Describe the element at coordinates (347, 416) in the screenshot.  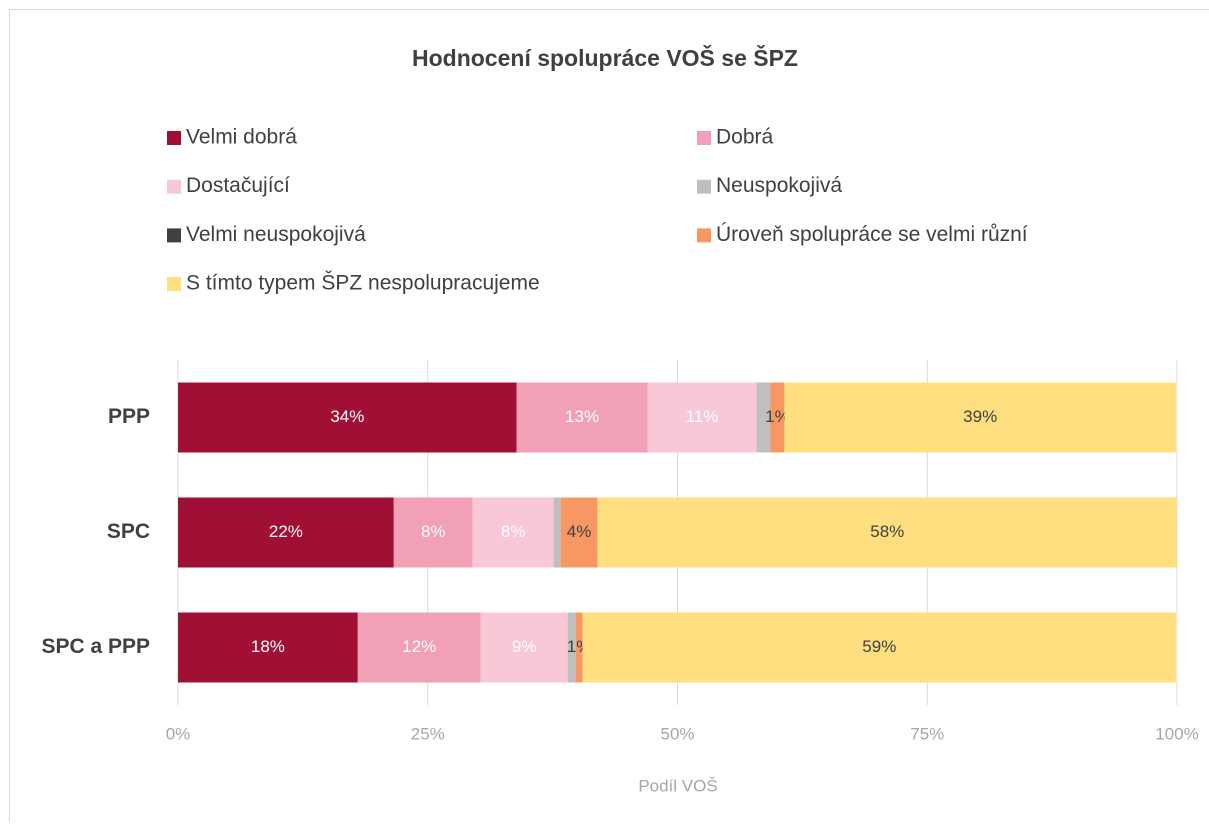
I see `data-label: 34%` at that location.